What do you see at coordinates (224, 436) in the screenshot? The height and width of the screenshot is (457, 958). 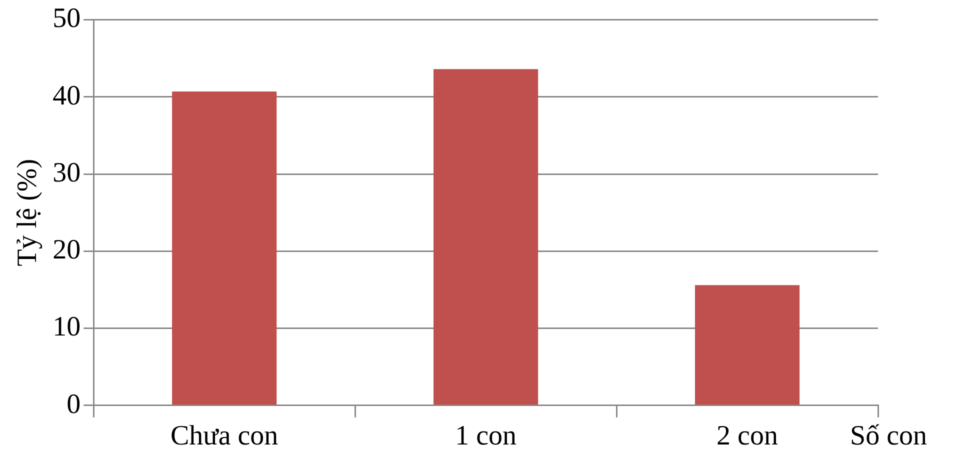 I see `x-tick-label: Chưa con` at bounding box center [224, 436].